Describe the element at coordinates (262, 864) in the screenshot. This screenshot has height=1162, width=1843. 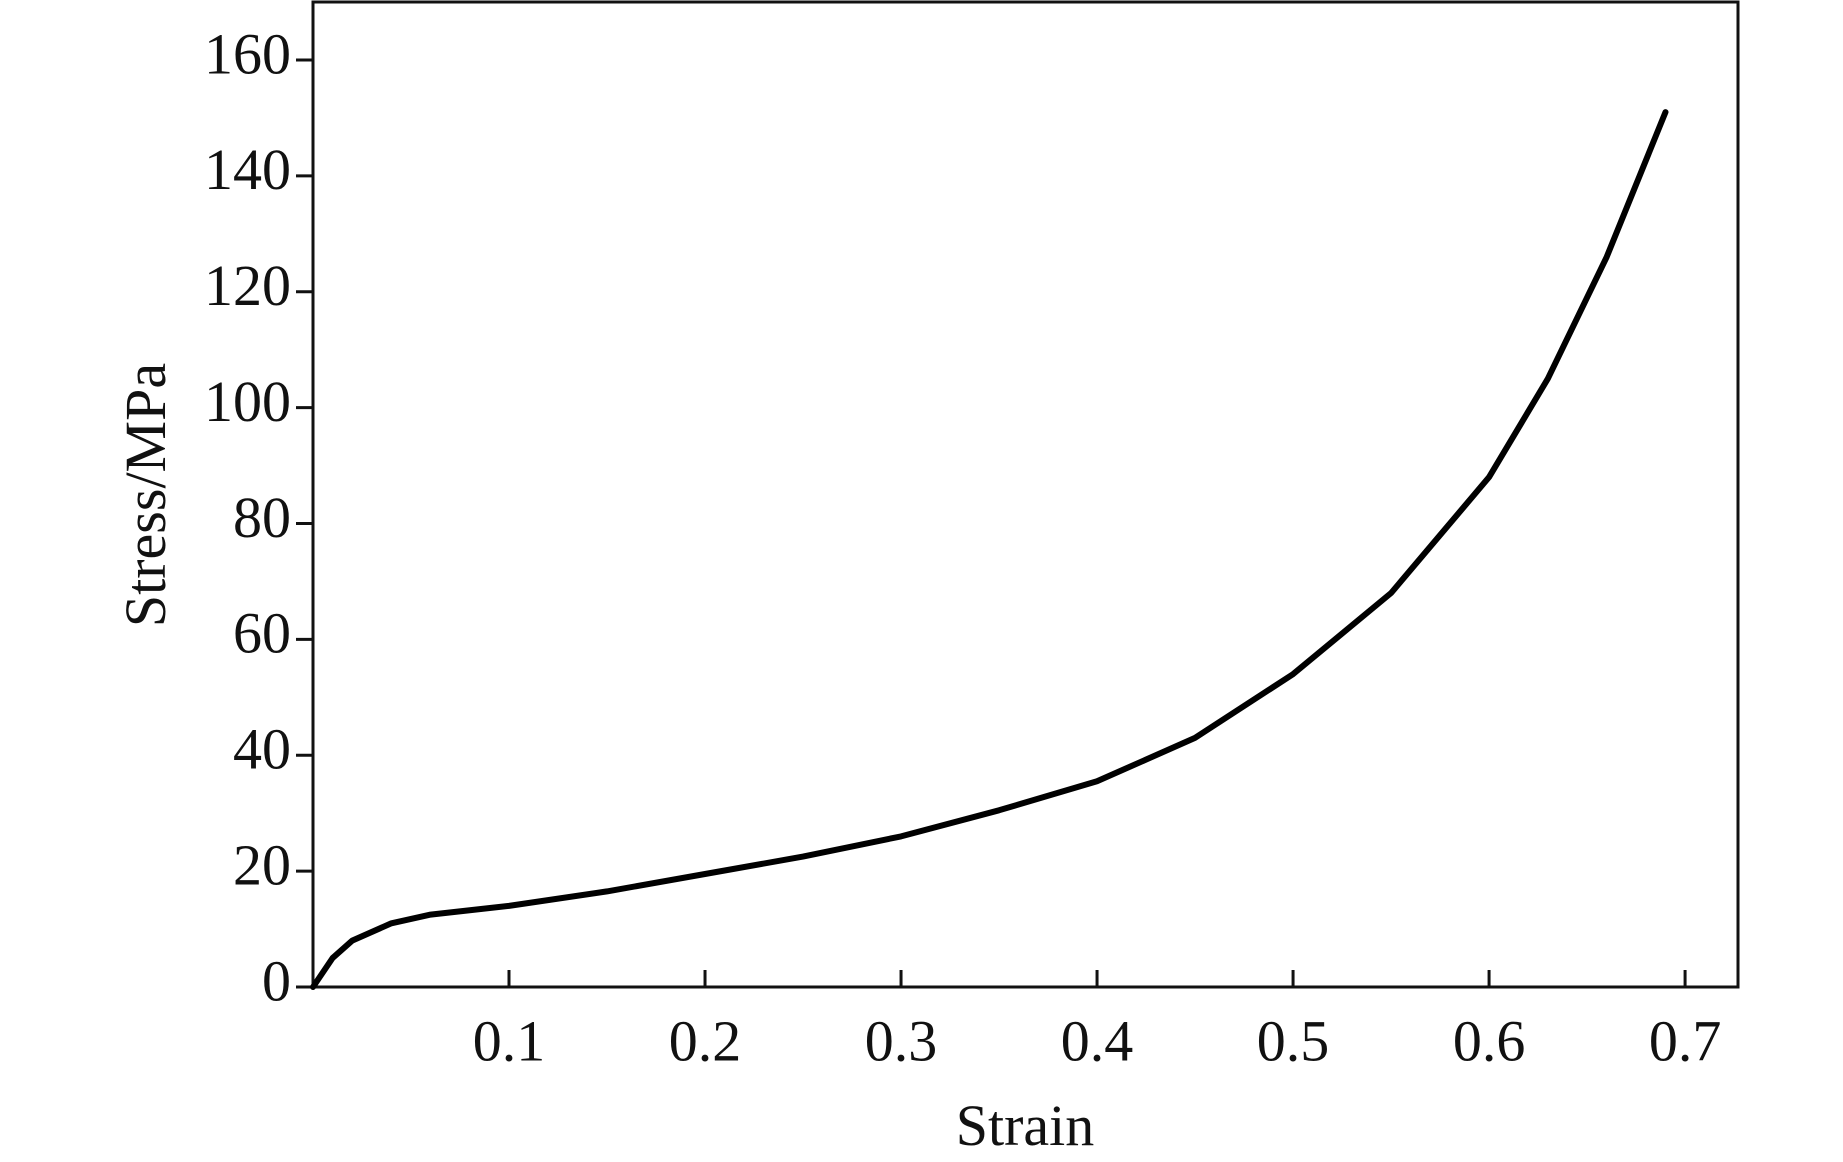
I see `y-tick-label: 20` at that location.